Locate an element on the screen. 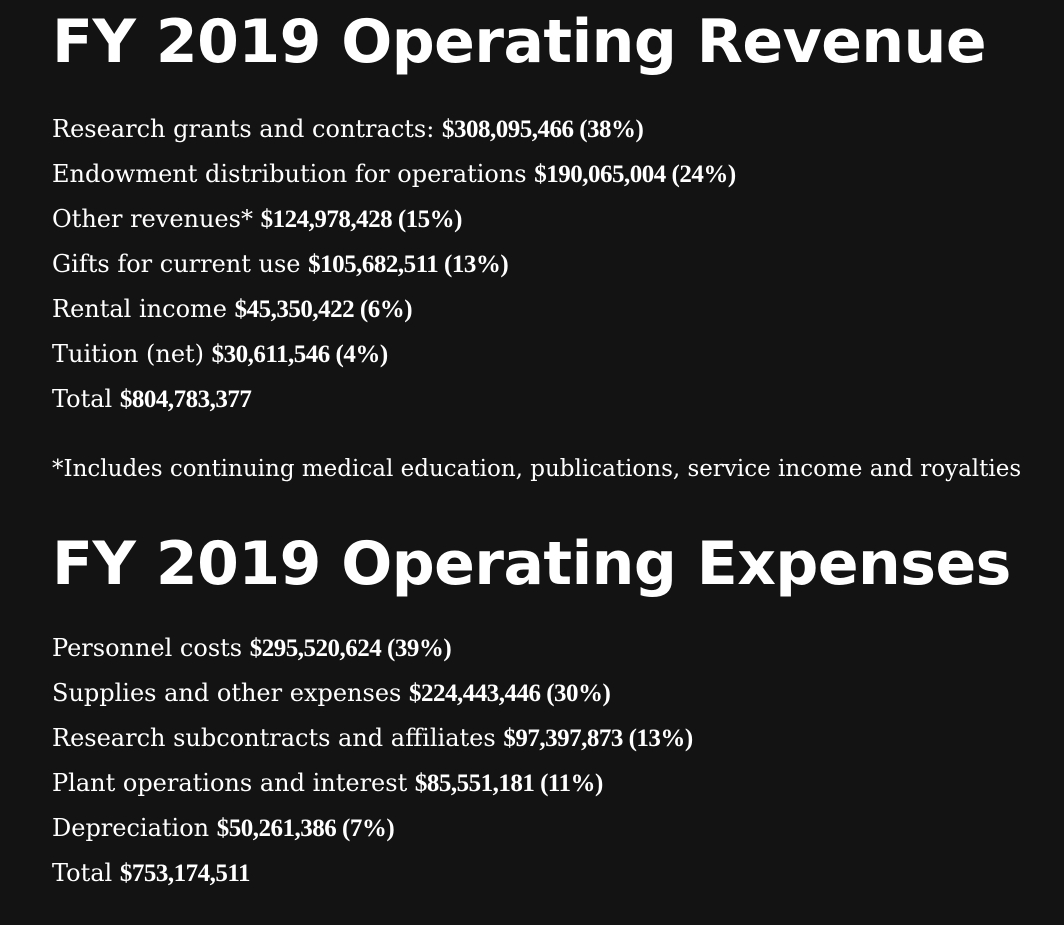  expense-item-value: $85,551,181 (11%) is located at coordinates (509, 783).